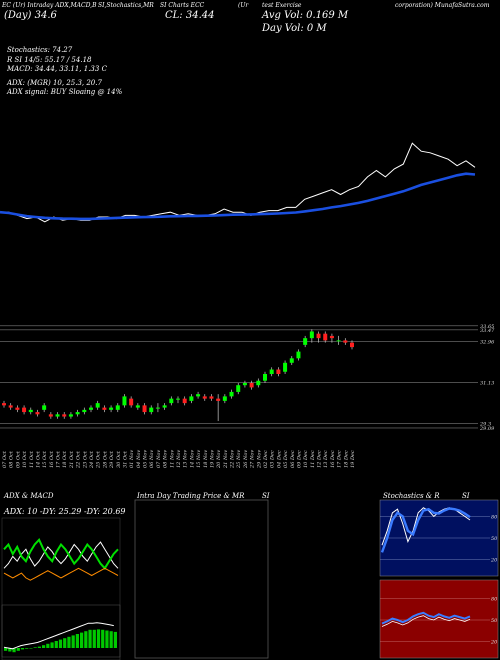  Describe the element at coordinates (201, 579) in the screenshot. I see `intraday-panel` at that location.